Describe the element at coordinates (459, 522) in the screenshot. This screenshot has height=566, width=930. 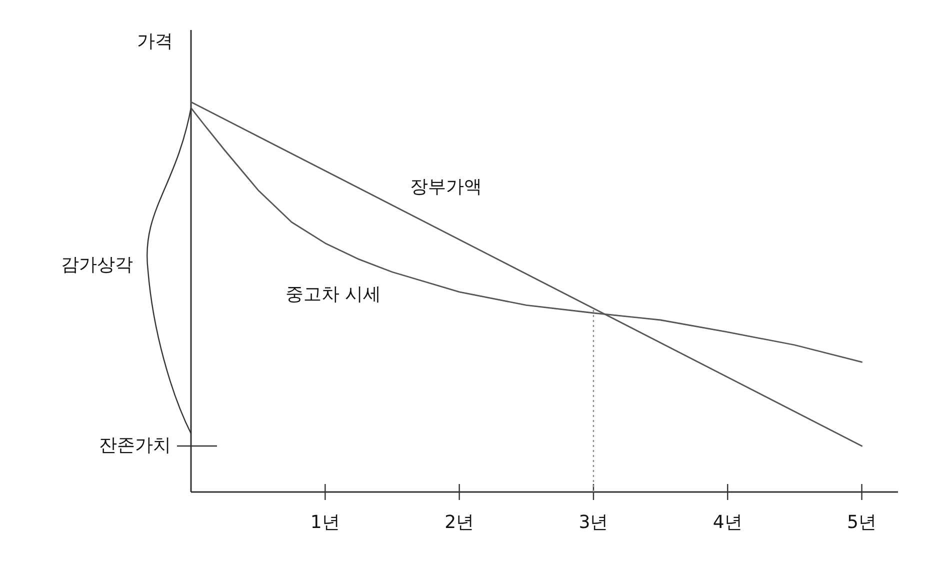
I see `x-tick-label: 2년` at that location.